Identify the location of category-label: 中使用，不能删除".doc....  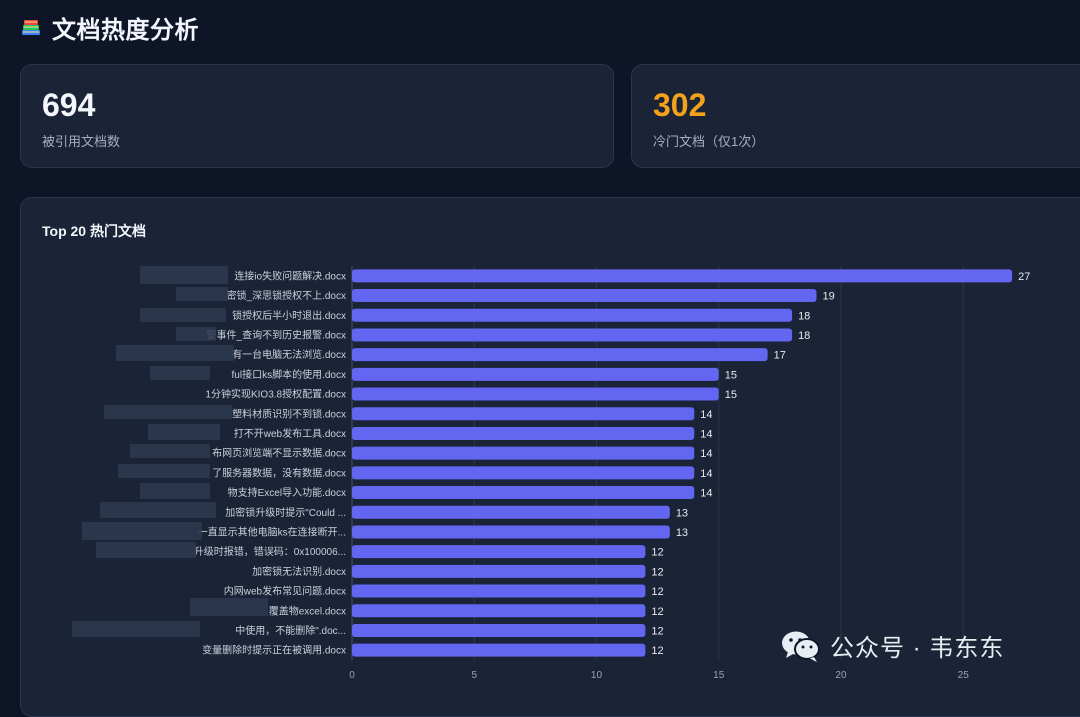
(290, 630).